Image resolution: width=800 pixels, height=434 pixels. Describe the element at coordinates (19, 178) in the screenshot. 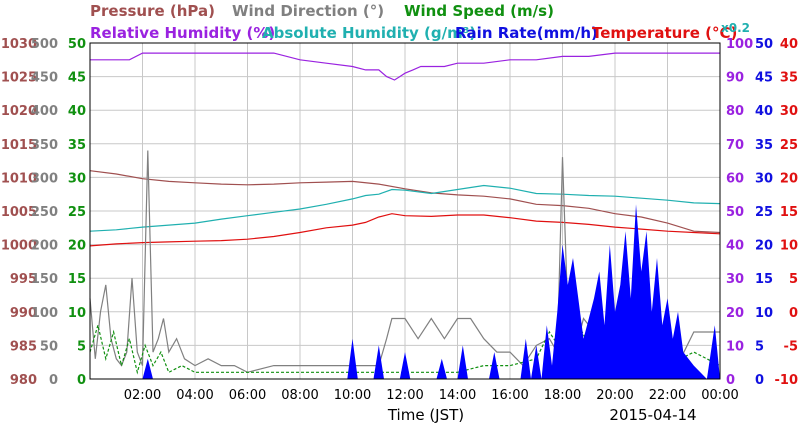

I see `axis-tick-pressure: 1010` at that location.